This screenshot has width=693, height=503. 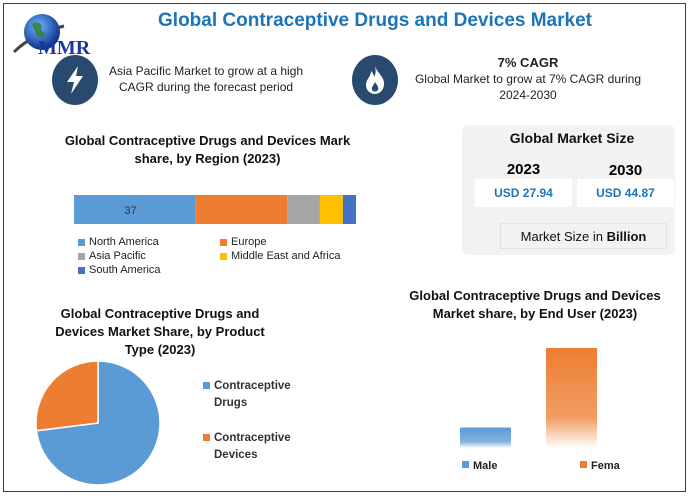 I want to click on market-size-title: Global Market Size, so click(x=572, y=138).